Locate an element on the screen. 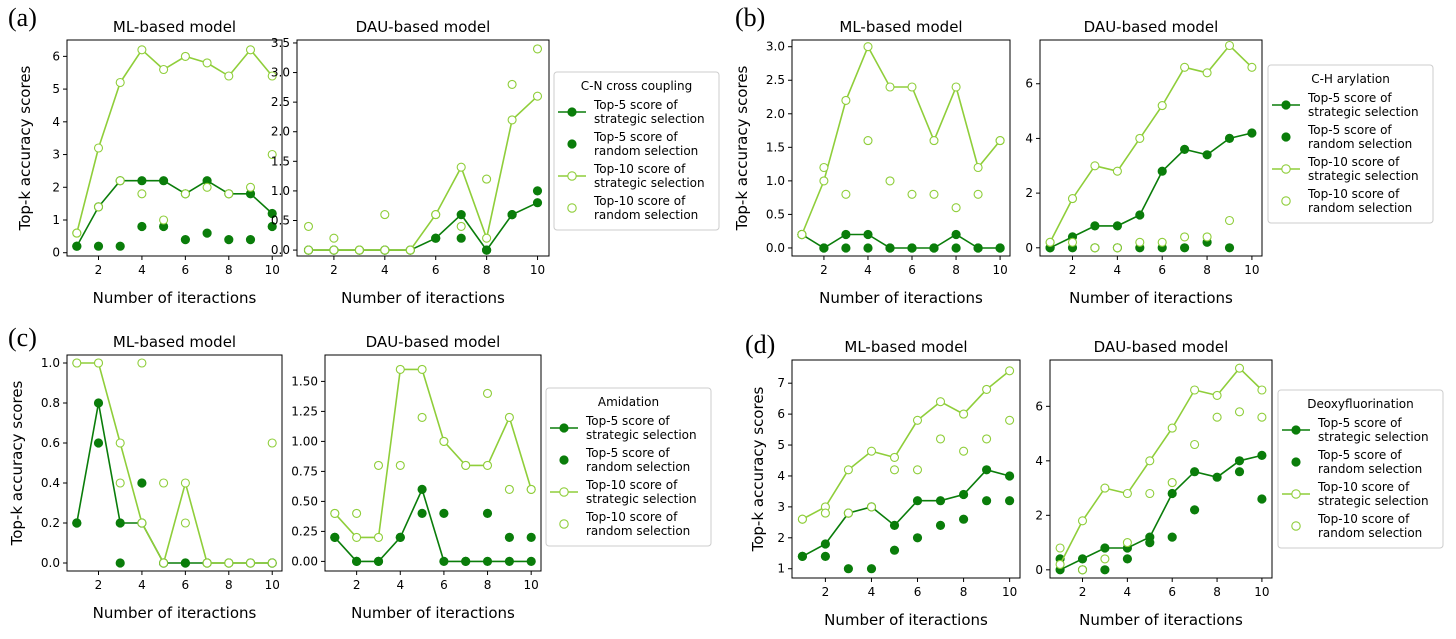 Image resolution: width=1456 pixels, height=639 pixels. y-tick-label: 0.0 is located at coordinates (50, 563).